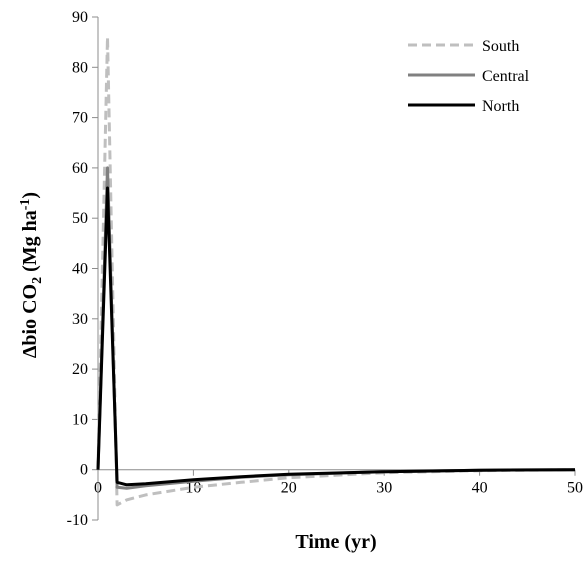  I want to click on y-tick-label: 80, so click(80, 67).